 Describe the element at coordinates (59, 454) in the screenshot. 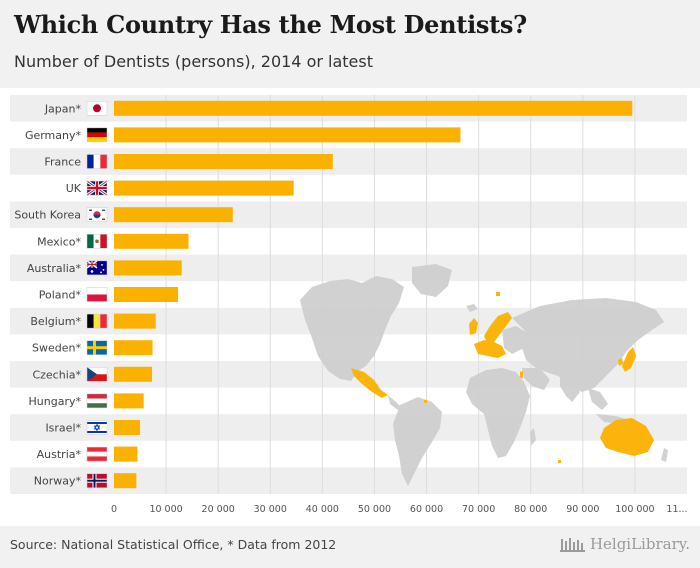

I see `category-label: Austria*` at that location.